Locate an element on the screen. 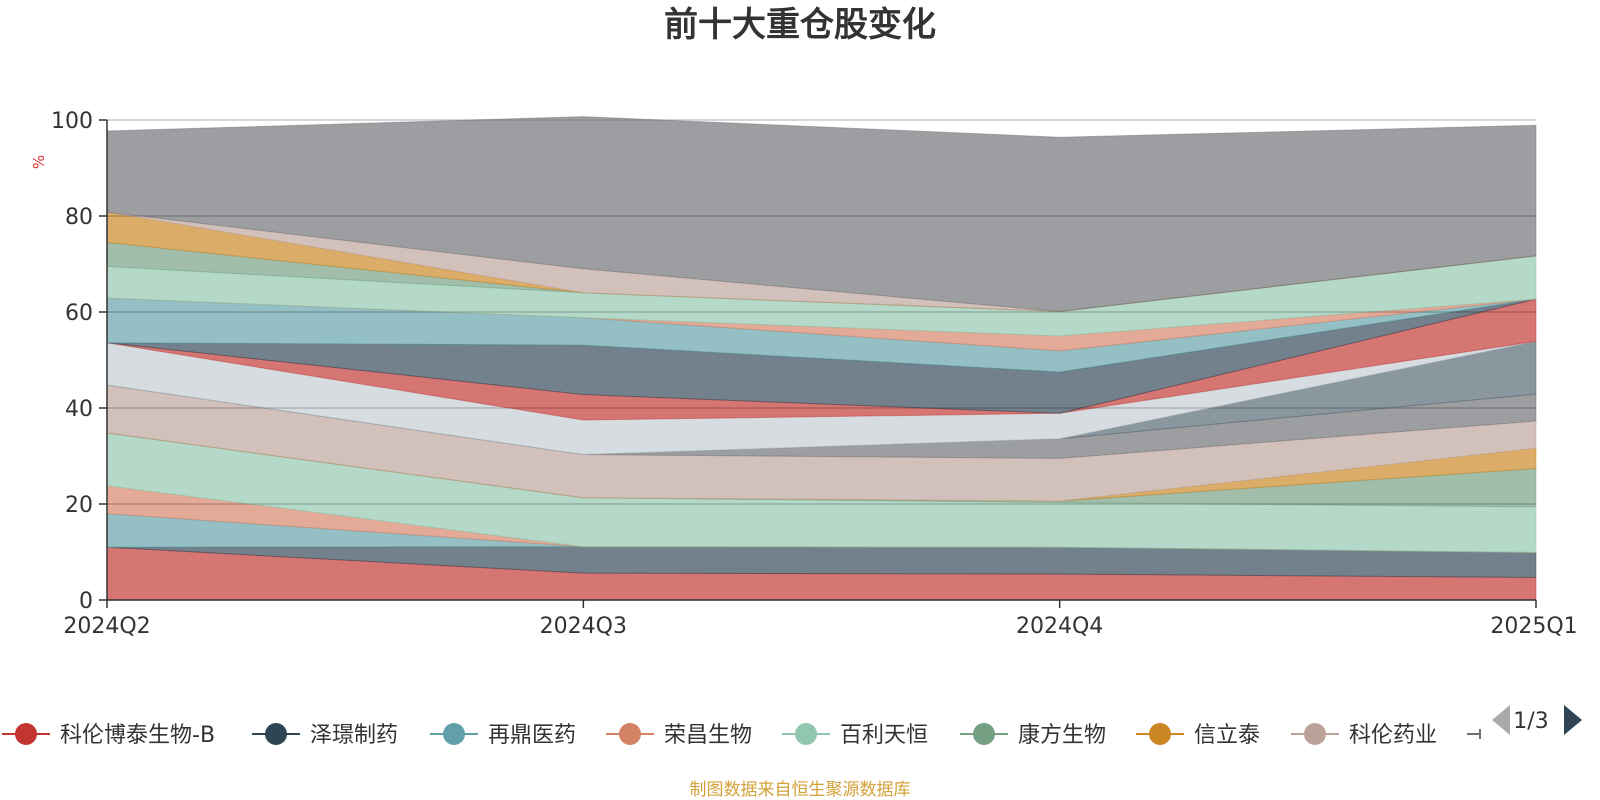 The height and width of the screenshot is (800, 1600). legend-label: 科伦博泰生物-B is located at coordinates (137, 735).